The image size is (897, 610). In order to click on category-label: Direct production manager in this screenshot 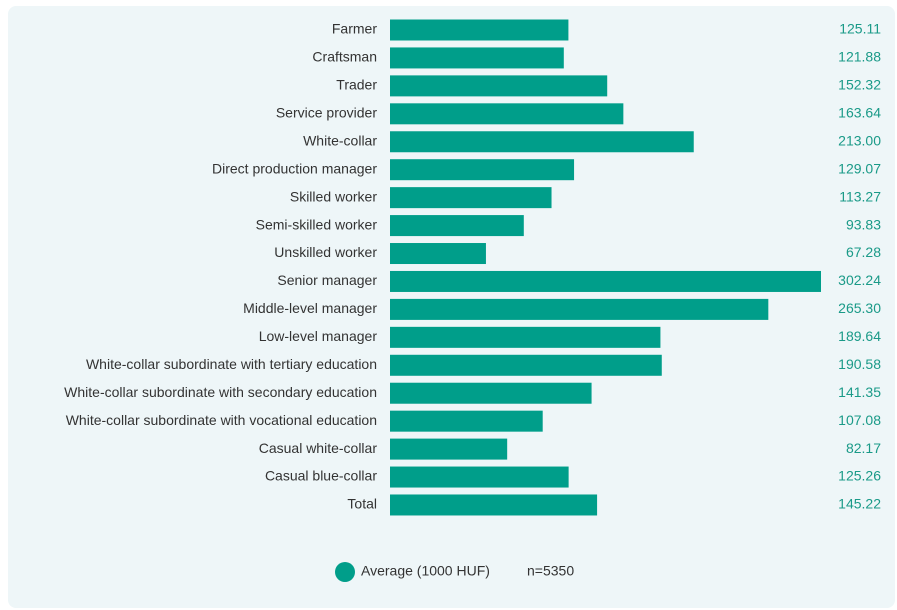, I will do `click(294, 168)`.